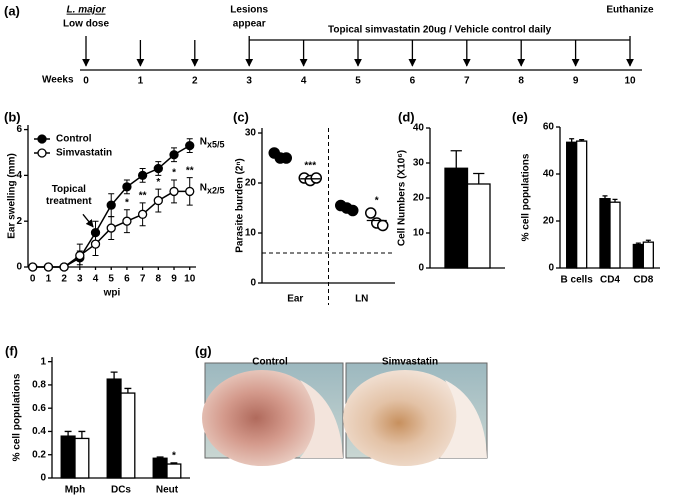  Describe the element at coordinates (12, 10) in the screenshot. I see `panel-label: (a)` at that location.